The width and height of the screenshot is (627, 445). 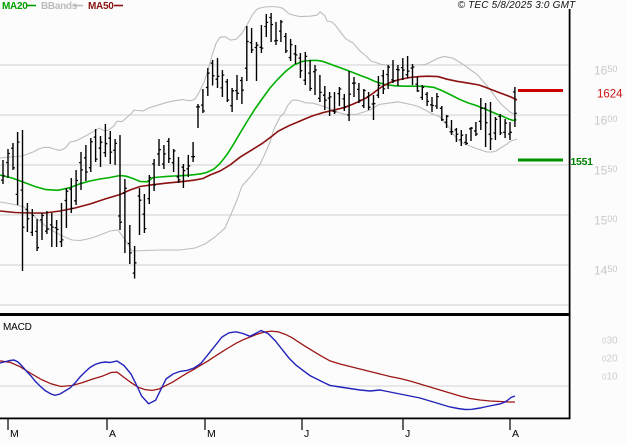 I want to click on svg-text: MA50, so click(x=101, y=6).